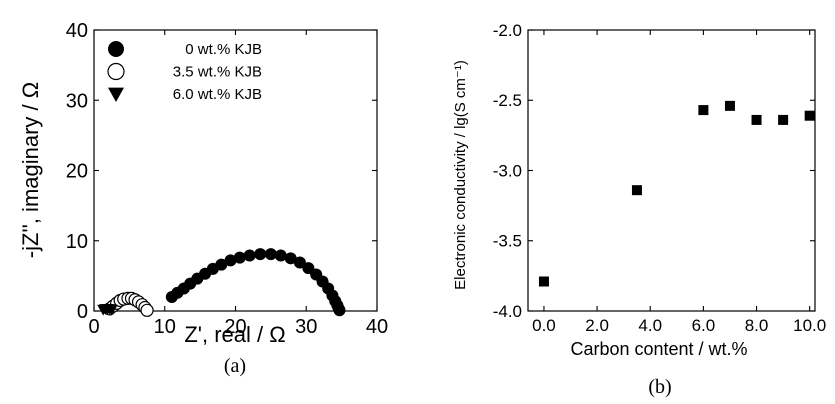 This screenshot has height=404, width=835. Describe the element at coordinates (507, 100) in the screenshot. I see `y-tick-label: -2.5` at that location.